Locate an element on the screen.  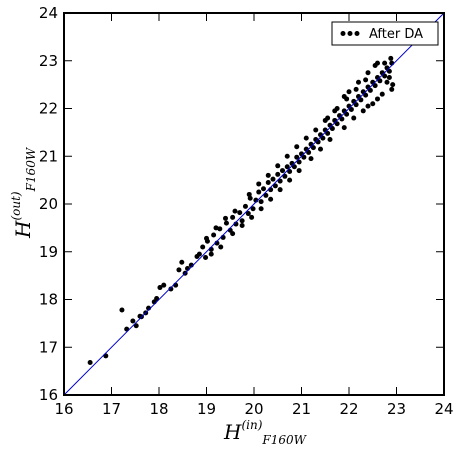
x-tick-label: 17 is located at coordinates (111, 409).